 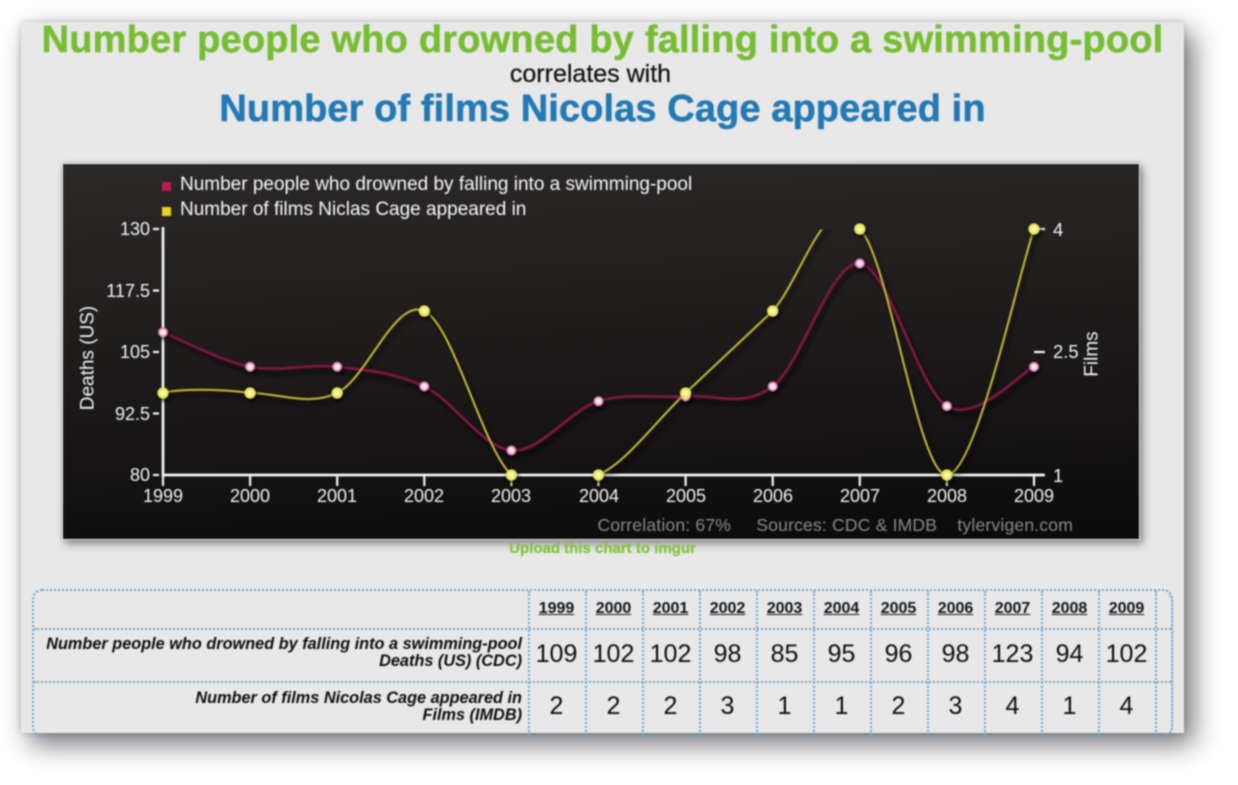 What do you see at coordinates (140, 475) in the screenshot?
I see `svg-text: 80` at bounding box center [140, 475].